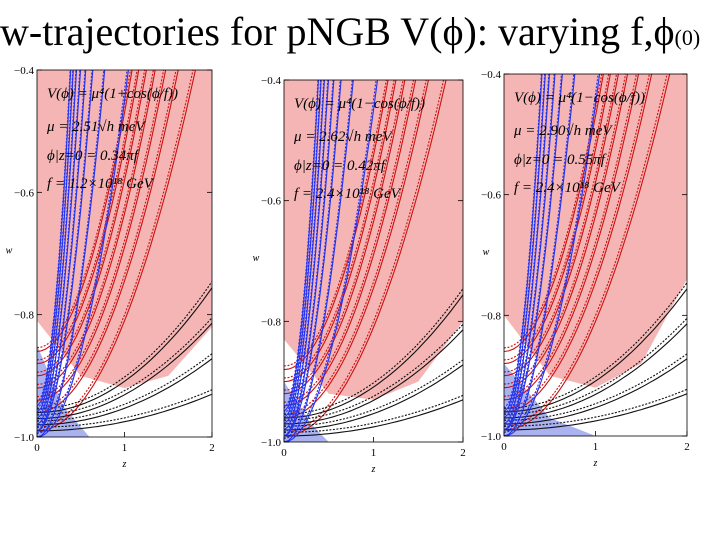 This screenshot has height=540, width=720. I want to click on series-3-line-5-dotted, so click(59, 246).